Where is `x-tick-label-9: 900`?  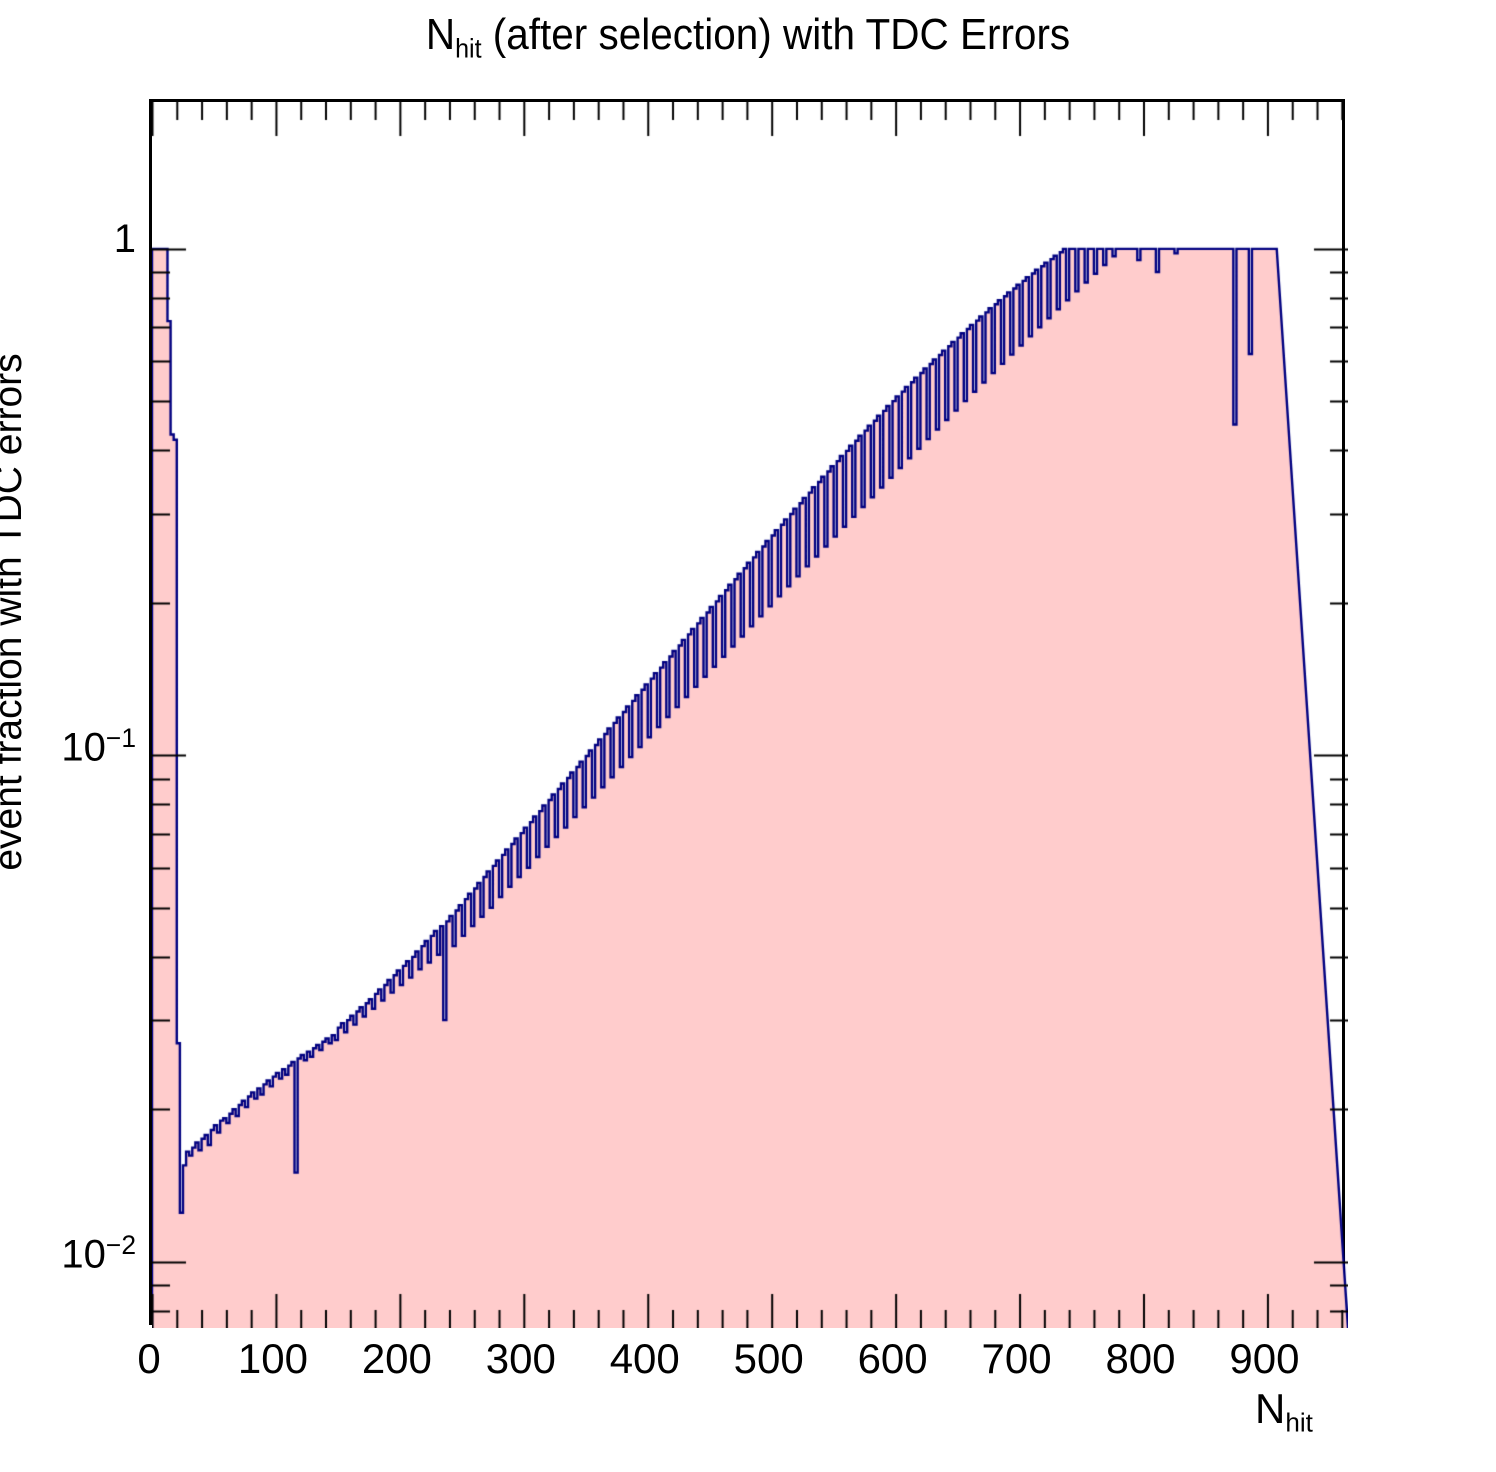 x-tick-label-9: 900 is located at coordinates (1264, 1358).